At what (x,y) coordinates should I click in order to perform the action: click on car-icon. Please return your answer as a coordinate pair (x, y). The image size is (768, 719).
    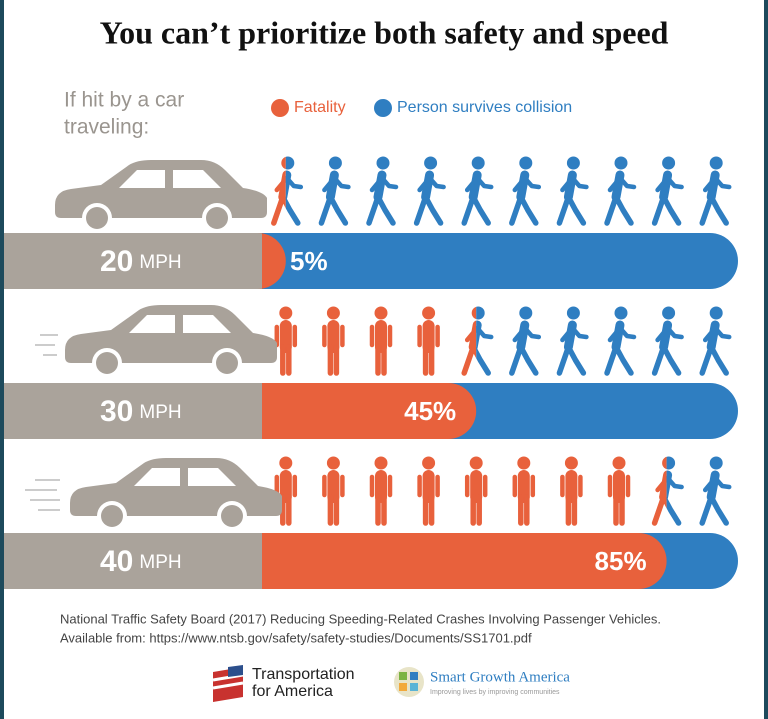
    Looking at the image, I should click on (161, 196).